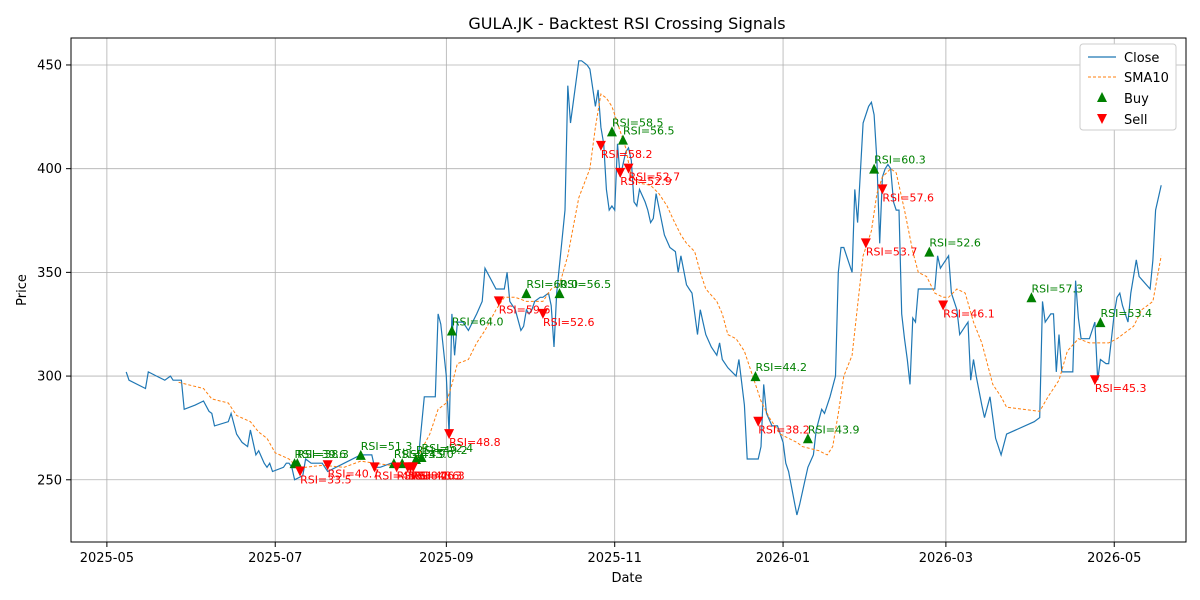  I want to click on x-tick-label: 2025-11, so click(615, 558).